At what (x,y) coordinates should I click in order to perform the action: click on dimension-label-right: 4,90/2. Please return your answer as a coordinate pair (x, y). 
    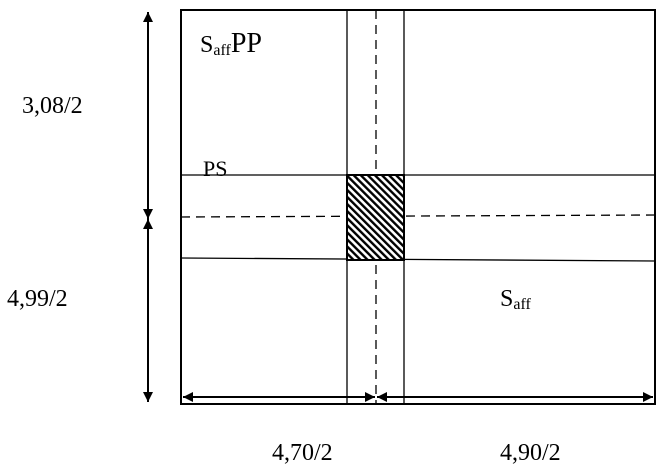
    Looking at the image, I should click on (530, 453).